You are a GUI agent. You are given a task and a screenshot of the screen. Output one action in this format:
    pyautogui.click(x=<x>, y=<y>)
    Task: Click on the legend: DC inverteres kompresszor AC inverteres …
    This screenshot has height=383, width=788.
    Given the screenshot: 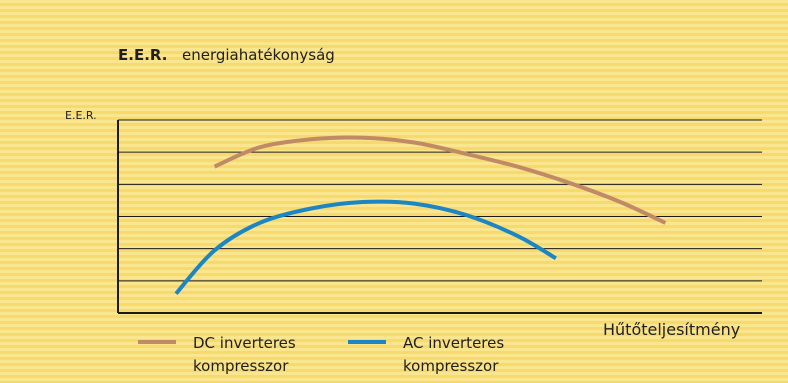 What is the action you would take?
    pyautogui.click(x=321, y=354)
    